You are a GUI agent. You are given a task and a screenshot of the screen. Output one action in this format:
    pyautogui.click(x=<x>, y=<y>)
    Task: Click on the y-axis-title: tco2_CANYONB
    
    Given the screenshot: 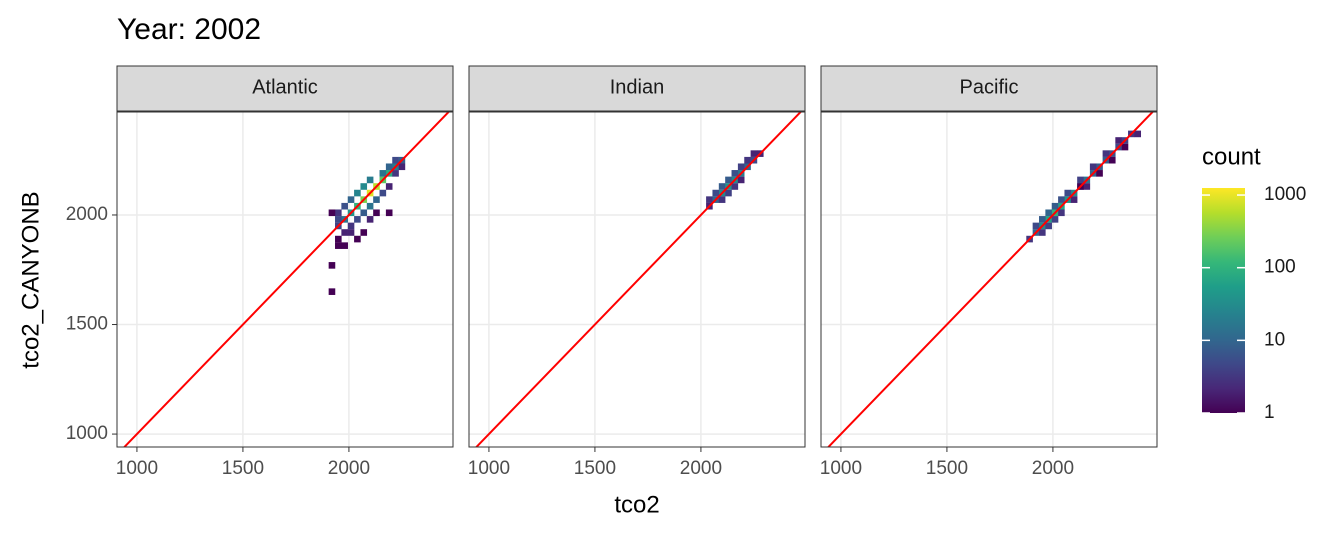 What is the action you would take?
    pyautogui.click(x=30, y=279)
    